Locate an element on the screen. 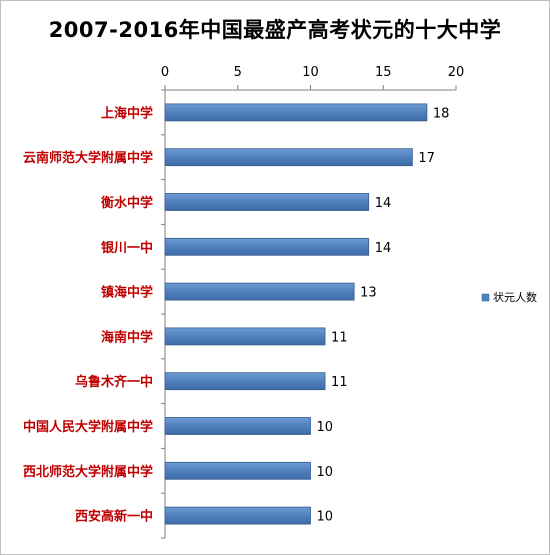 The height and width of the screenshot is (555, 550). category-label: 银川一中 is located at coordinates (127, 248).